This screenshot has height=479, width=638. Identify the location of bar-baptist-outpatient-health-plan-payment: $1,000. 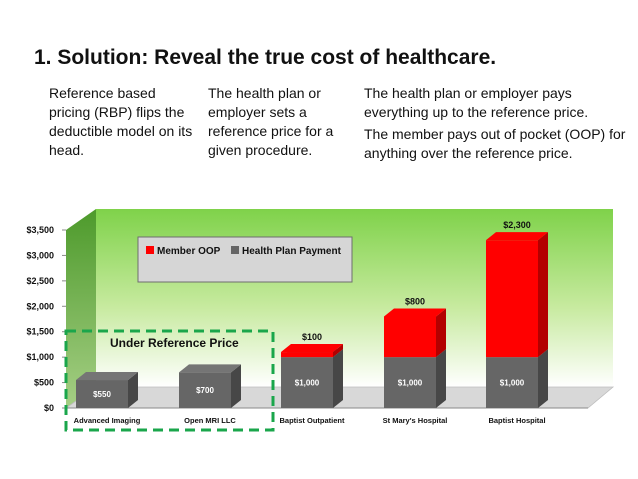
(312, 378).